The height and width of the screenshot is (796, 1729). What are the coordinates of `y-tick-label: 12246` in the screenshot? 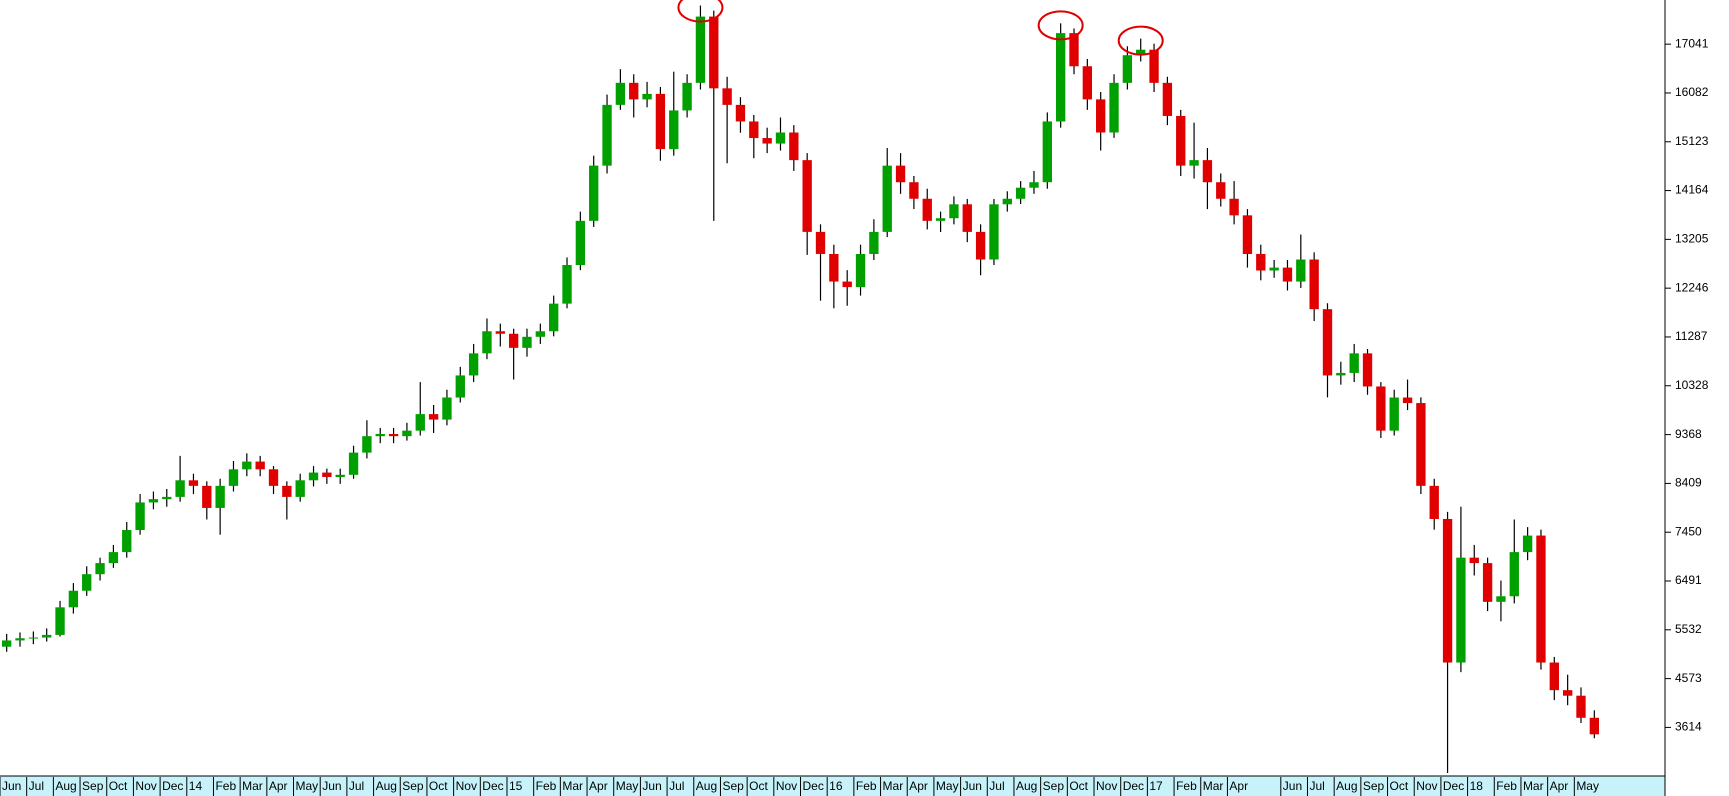 It's located at (1692, 287).